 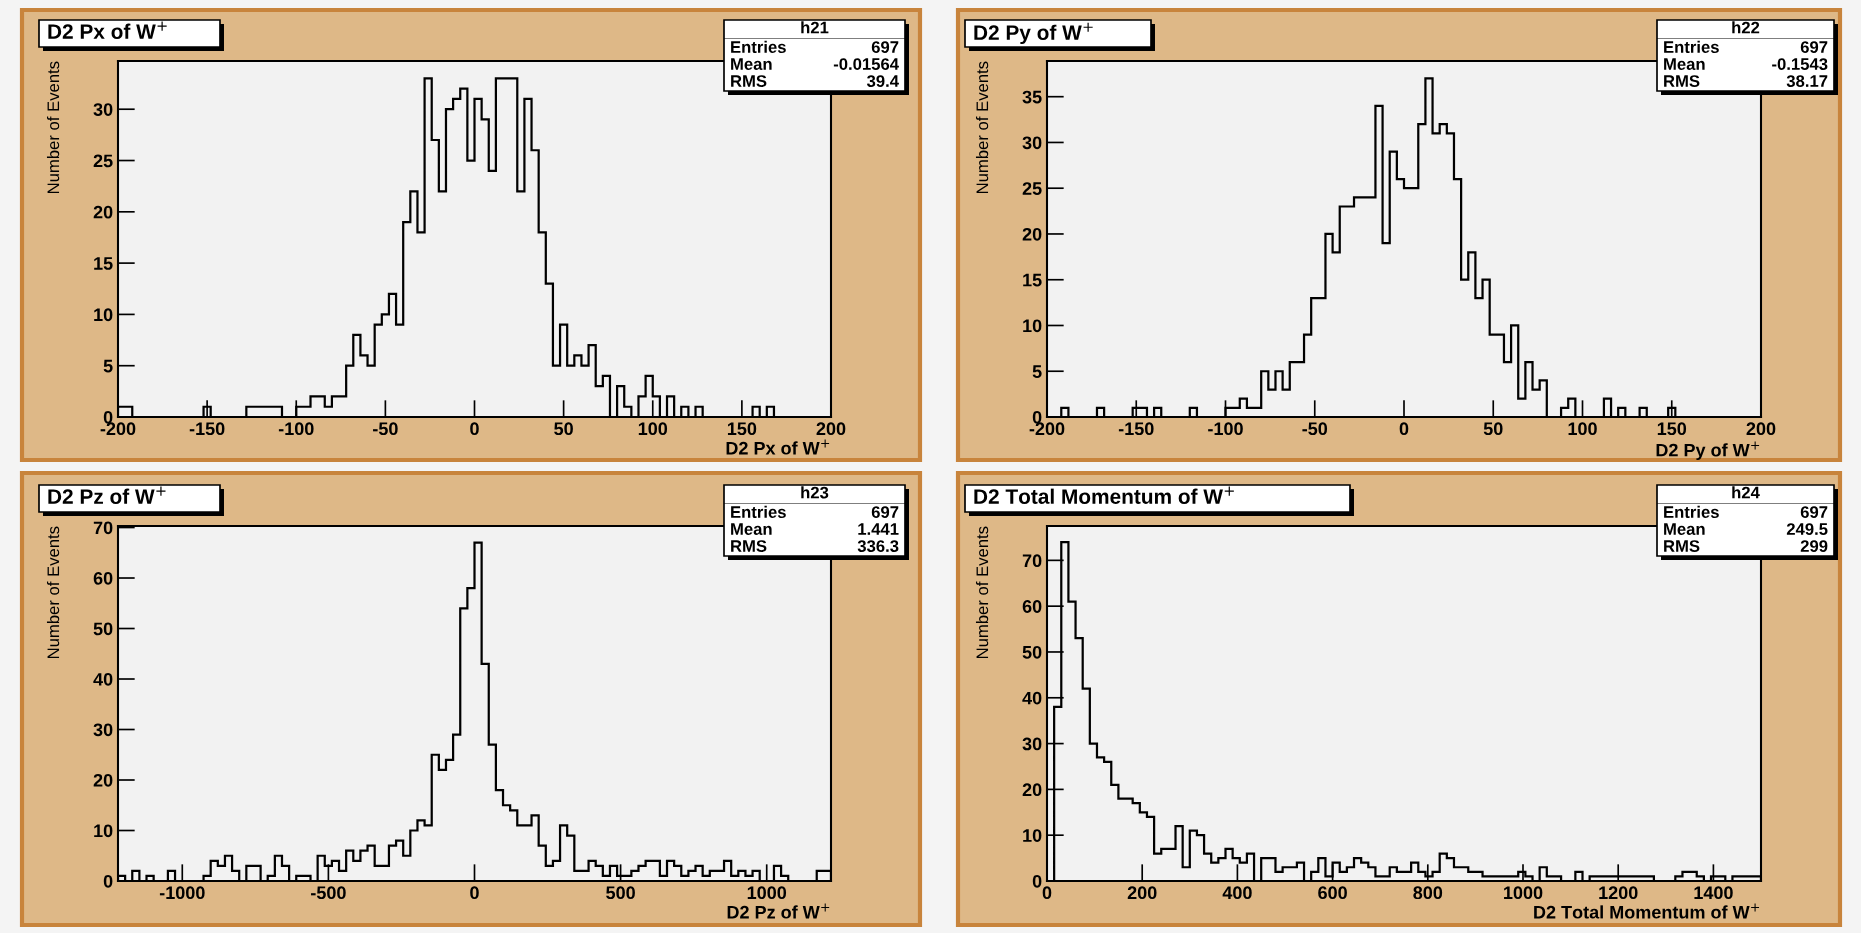 What do you see at coordinates (107, 495) in the screenshot?
I see `chart-title: D2 Pz of W$^{+}$` at bounding box center [107, 495].